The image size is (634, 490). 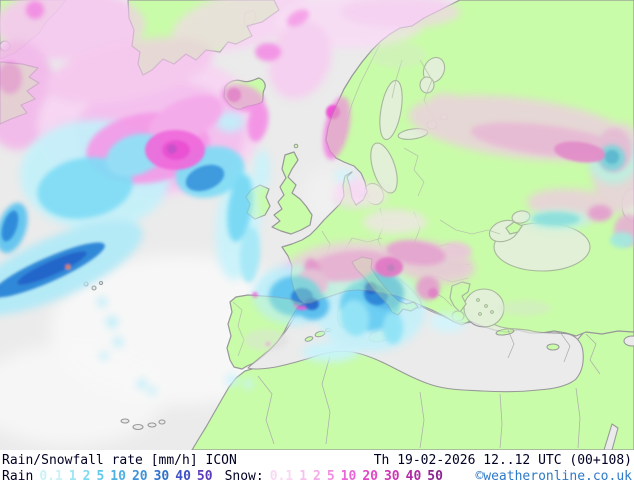 I want to click on snow-scale-value: 0.1, so click(x=281, y=476).